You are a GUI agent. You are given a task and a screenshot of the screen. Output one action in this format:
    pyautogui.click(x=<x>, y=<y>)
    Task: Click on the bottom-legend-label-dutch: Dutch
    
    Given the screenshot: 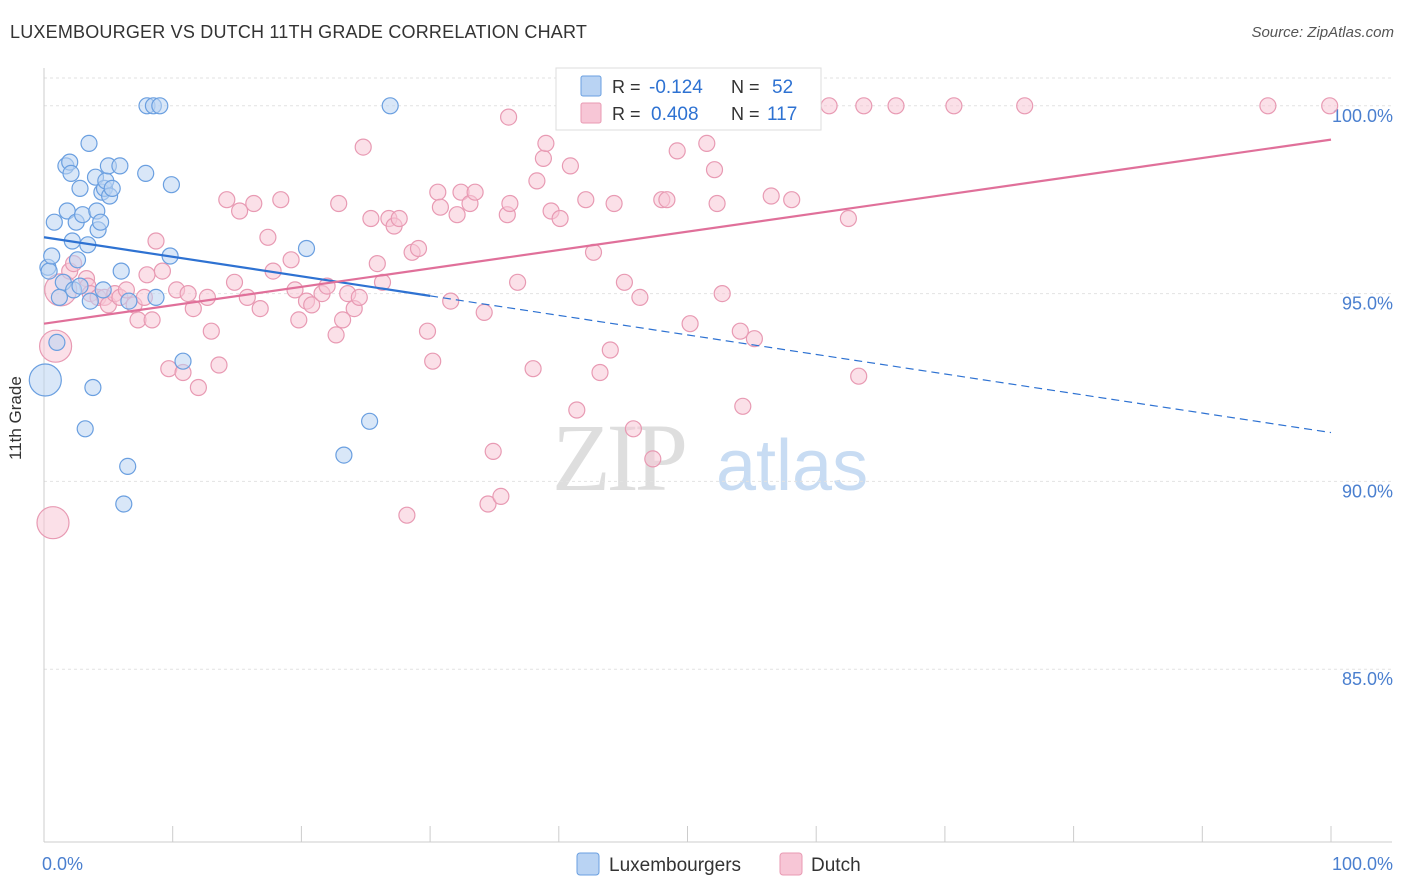 What is the action you would take?
    pyautogui.click(x=836, y=865)
    